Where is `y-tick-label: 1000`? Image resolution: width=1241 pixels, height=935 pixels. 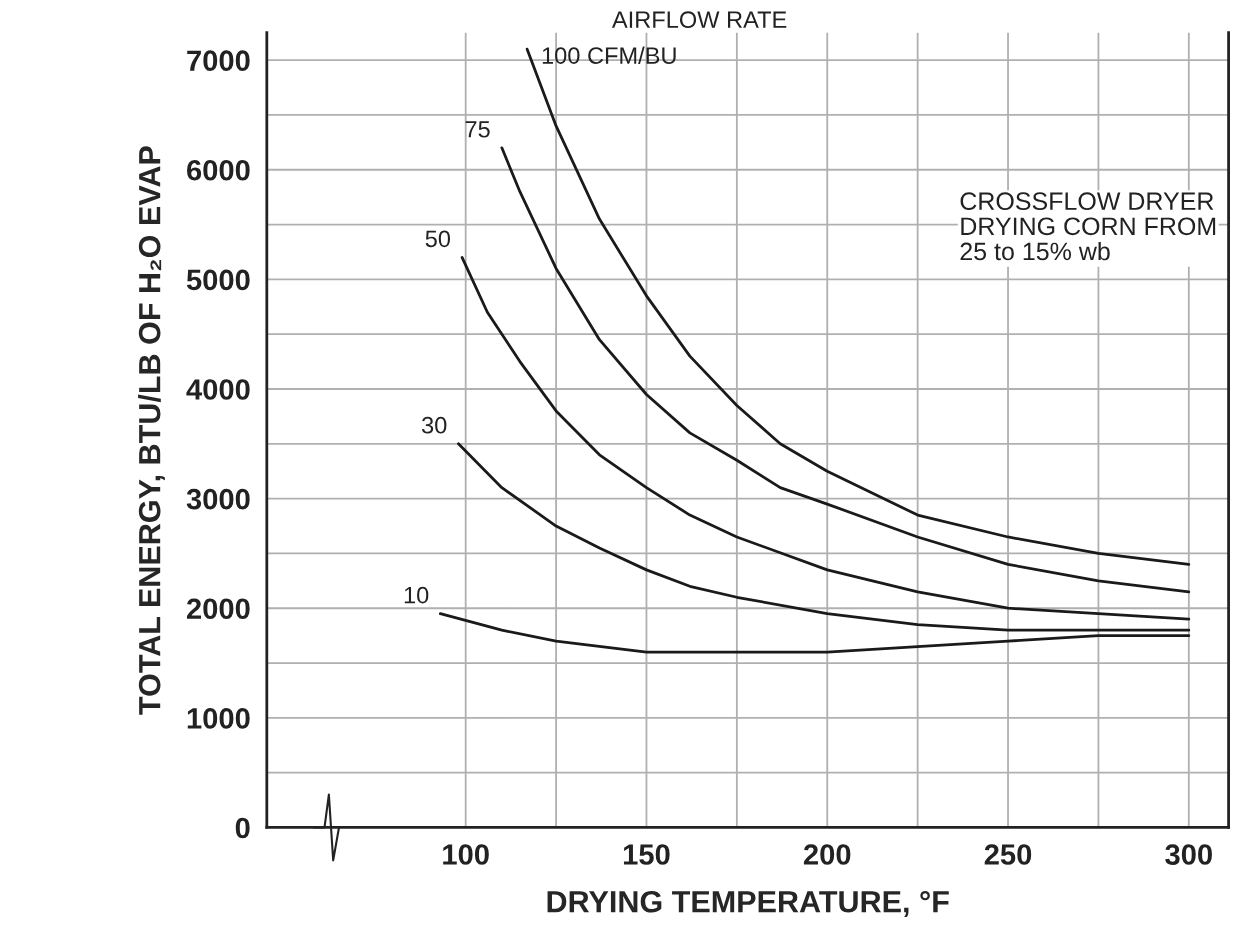
y-tick-label: 1000 is located at coordinates (218, 718).